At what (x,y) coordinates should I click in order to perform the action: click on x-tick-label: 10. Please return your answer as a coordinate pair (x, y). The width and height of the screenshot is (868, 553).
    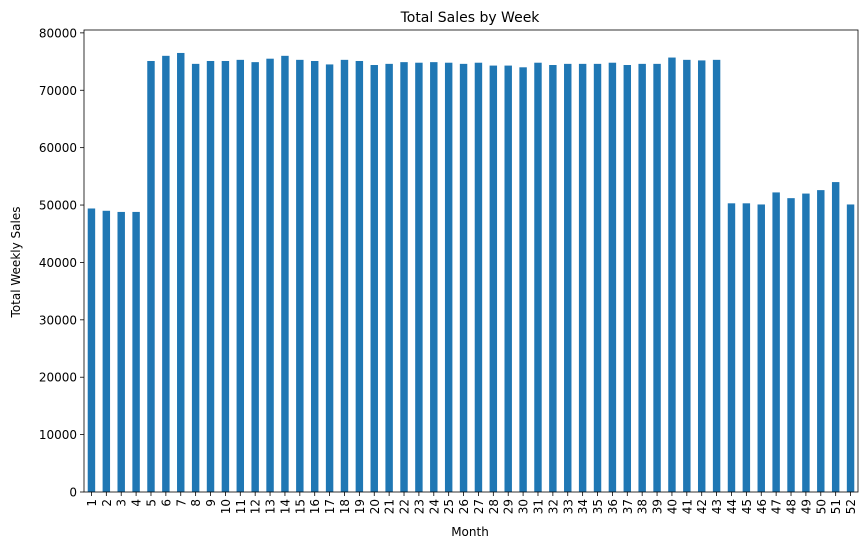
    Looking at the image, I should click on (226, 506).